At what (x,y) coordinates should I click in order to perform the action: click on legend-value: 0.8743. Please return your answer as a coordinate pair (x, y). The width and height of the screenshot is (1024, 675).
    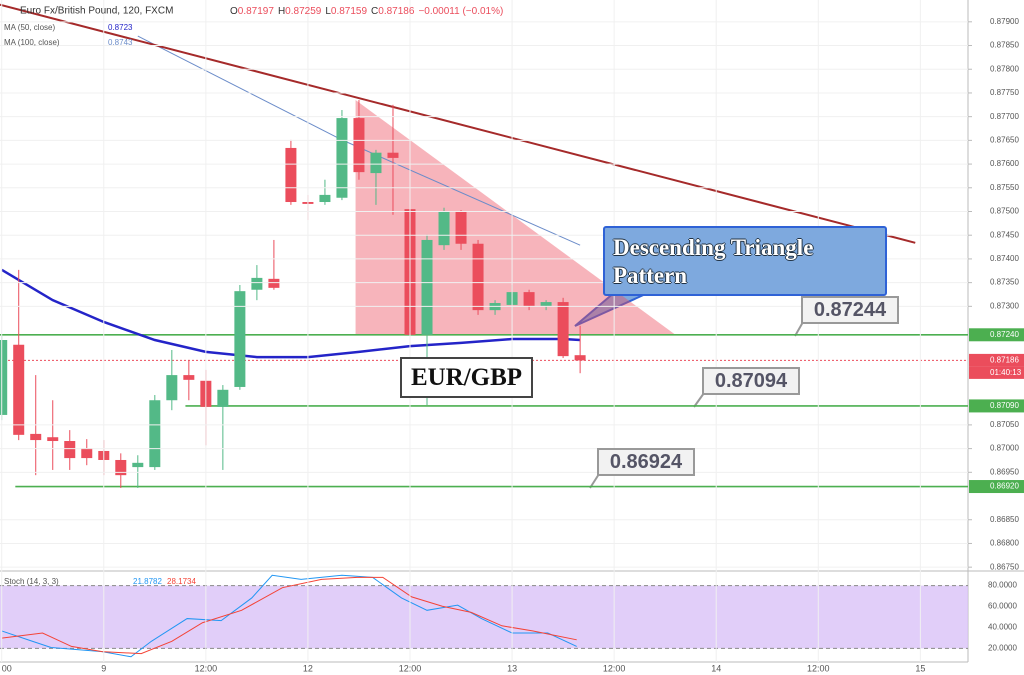
    Looking at the image, I should click on (120, 42).